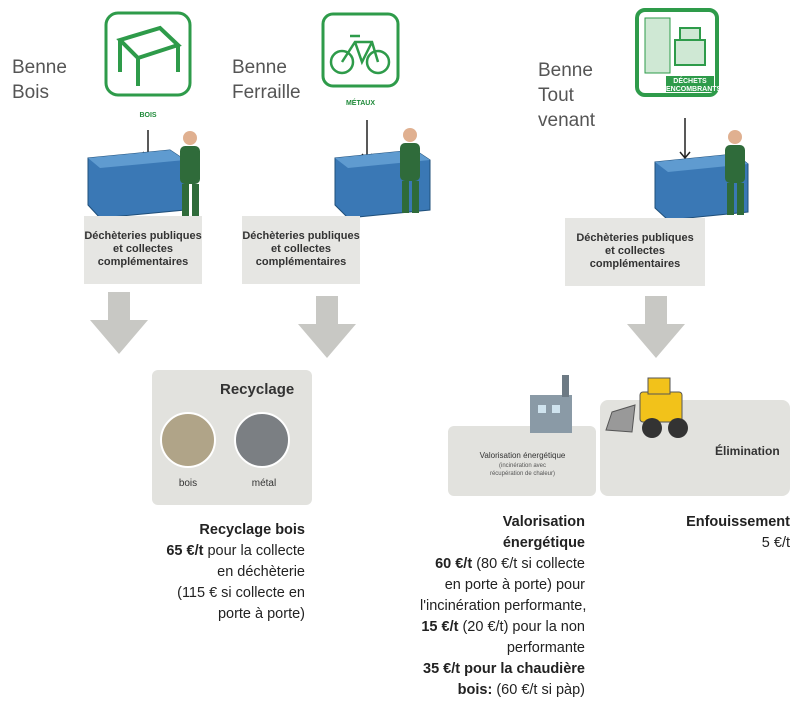  I want to click on note-line: 15 €/t (20 €/t) pour la non, so click(502, 627).